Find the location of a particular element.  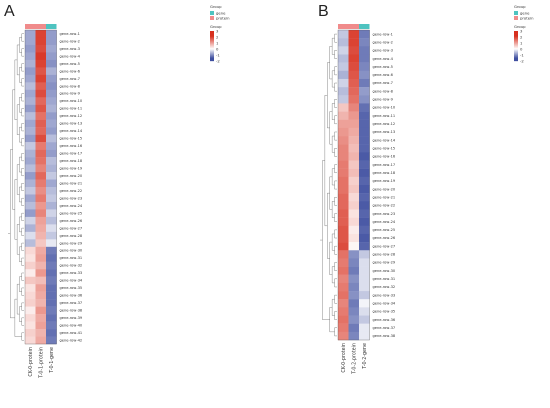

row-label: gene-row-9 is located at coordinates (383, 100).